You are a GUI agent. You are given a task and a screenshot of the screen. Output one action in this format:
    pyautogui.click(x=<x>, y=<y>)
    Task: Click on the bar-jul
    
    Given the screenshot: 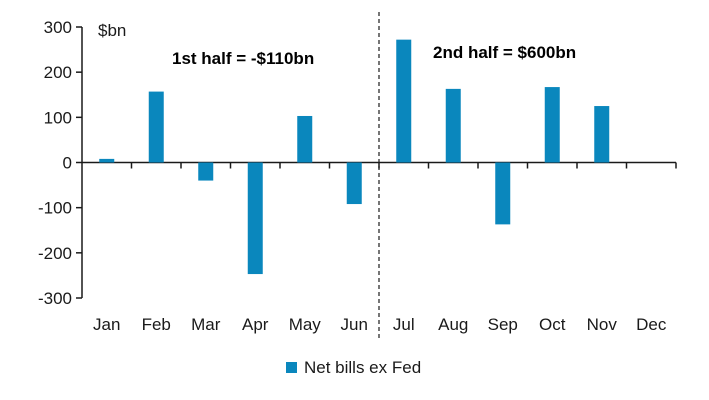 What is the action you would take?
    pyautogui.click(x=404, y=101)
    